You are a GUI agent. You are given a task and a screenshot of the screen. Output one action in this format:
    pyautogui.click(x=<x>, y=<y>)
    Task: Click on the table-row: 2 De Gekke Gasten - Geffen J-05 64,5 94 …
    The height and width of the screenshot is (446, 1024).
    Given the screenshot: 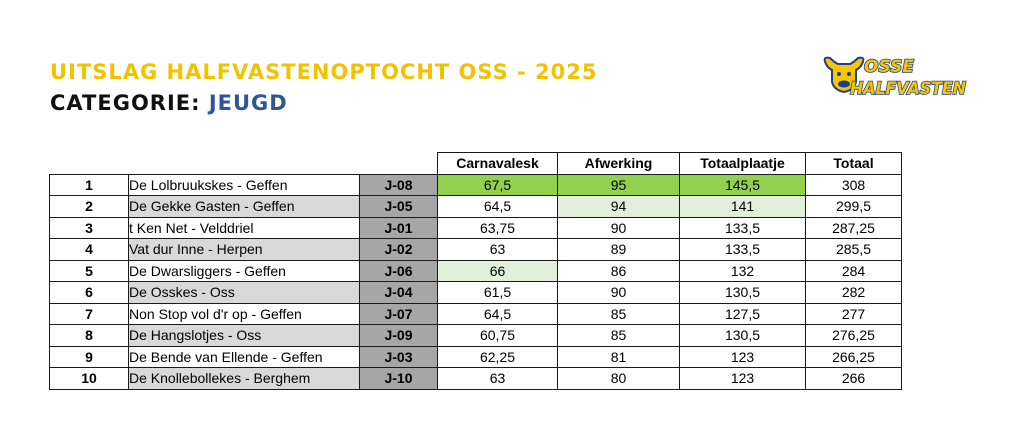 What is the action you would take?
    pyautogui.click(x=475, y=206)
    